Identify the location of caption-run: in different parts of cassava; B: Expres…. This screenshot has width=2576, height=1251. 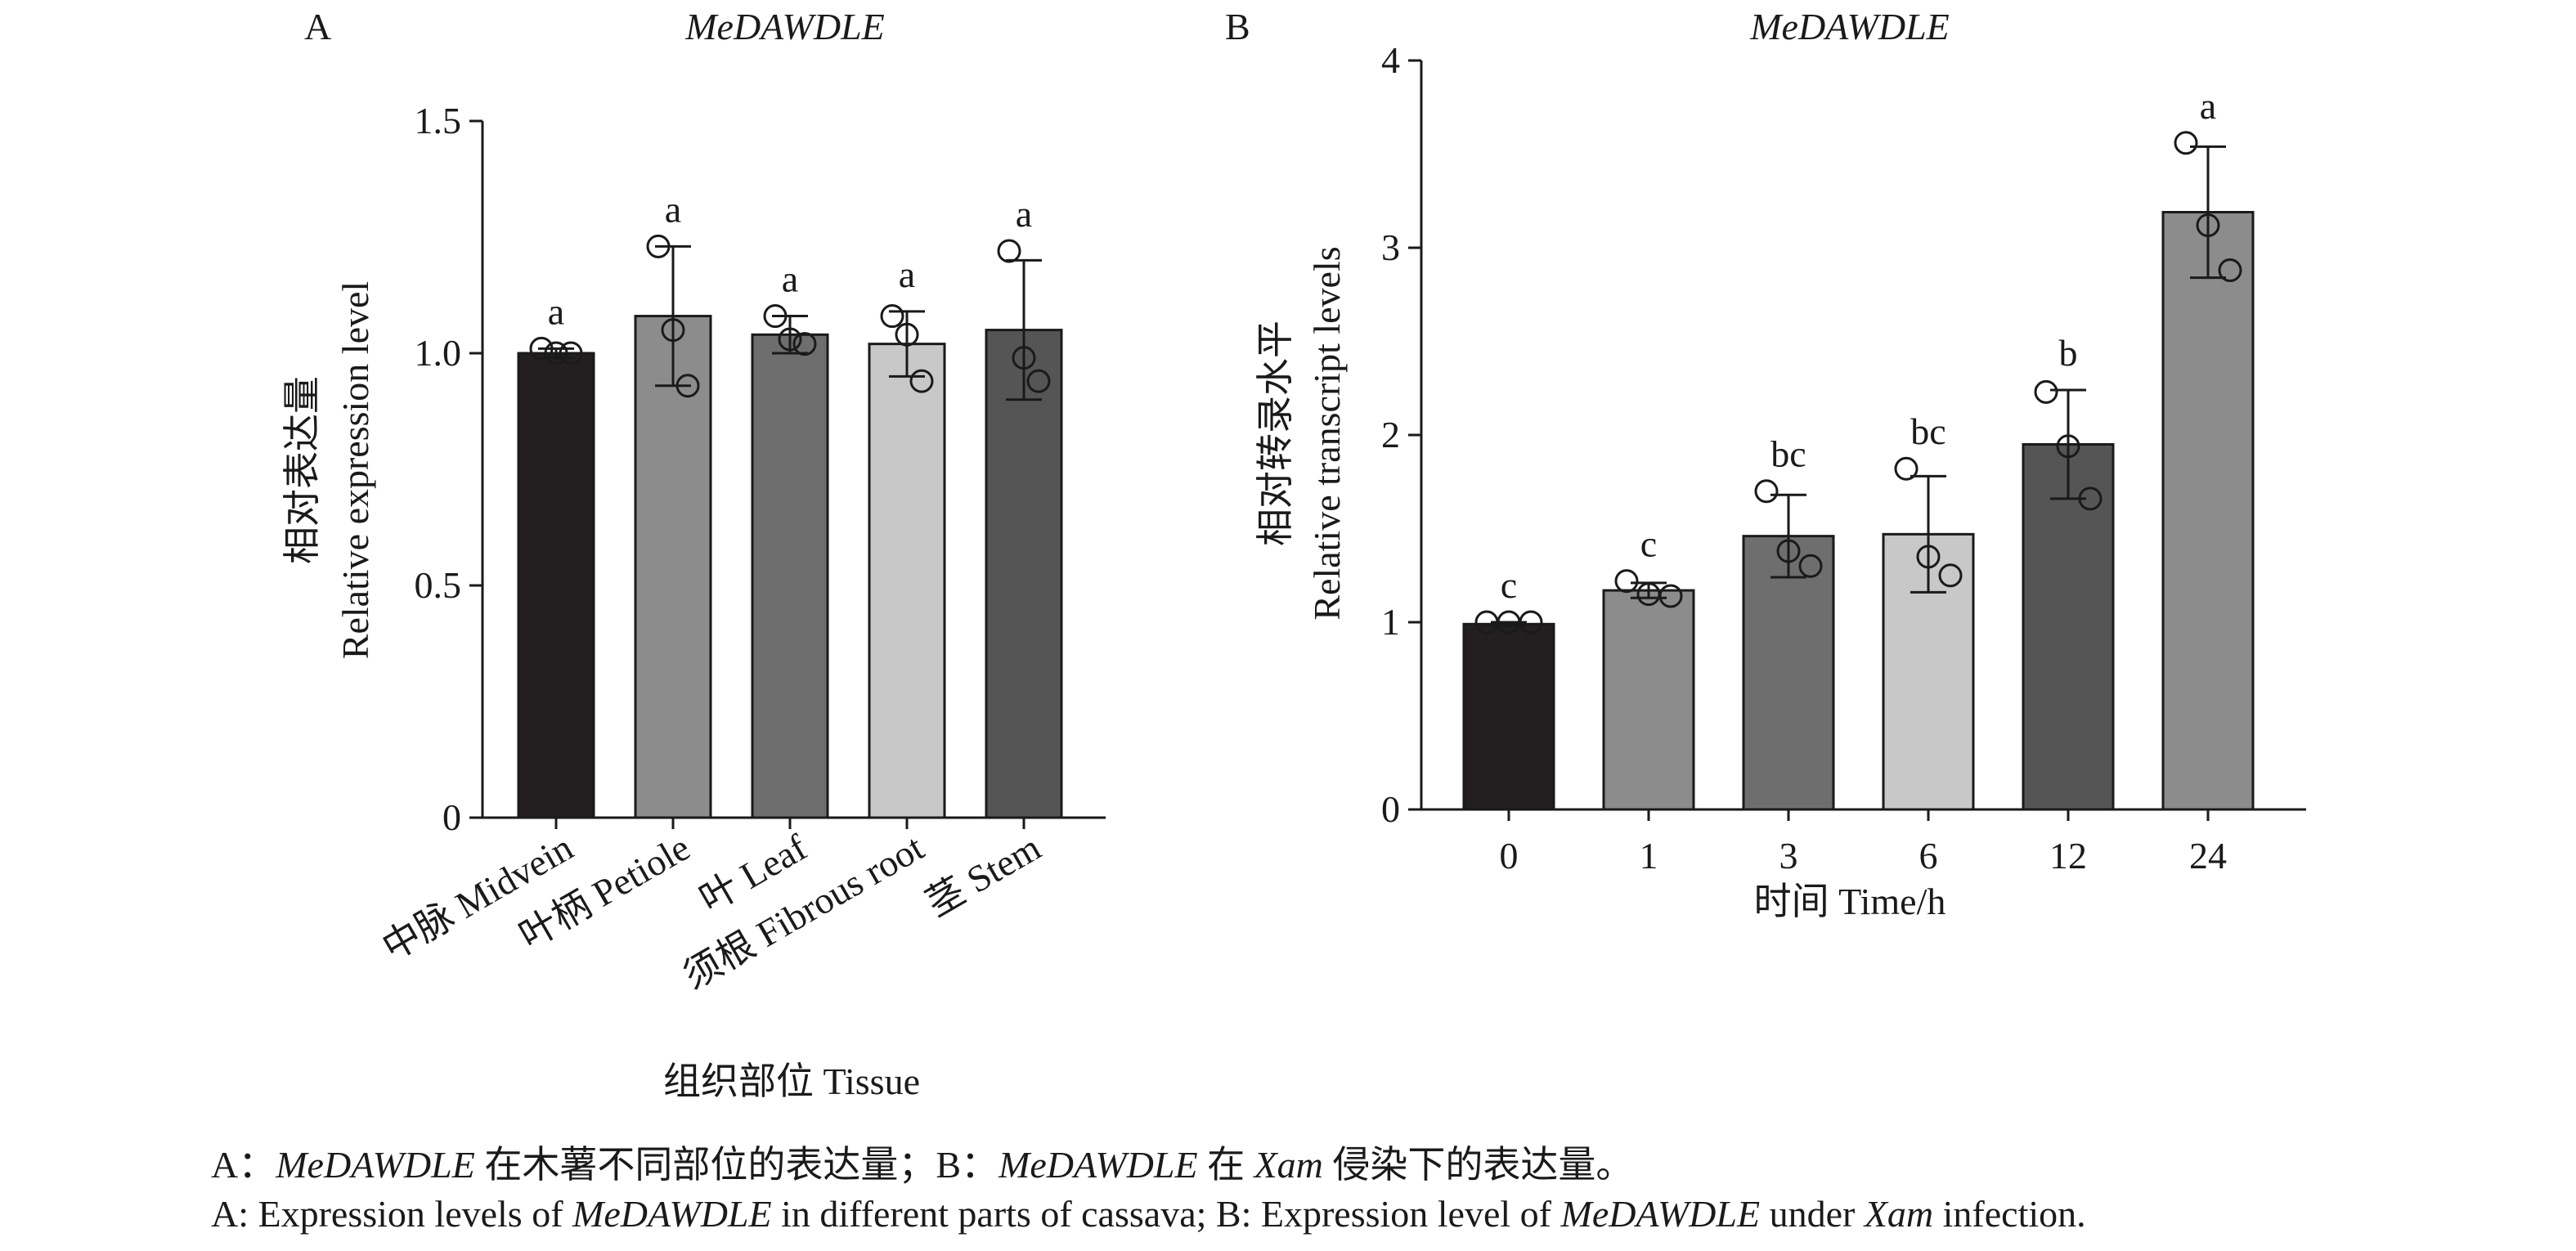
(1166, 1214).